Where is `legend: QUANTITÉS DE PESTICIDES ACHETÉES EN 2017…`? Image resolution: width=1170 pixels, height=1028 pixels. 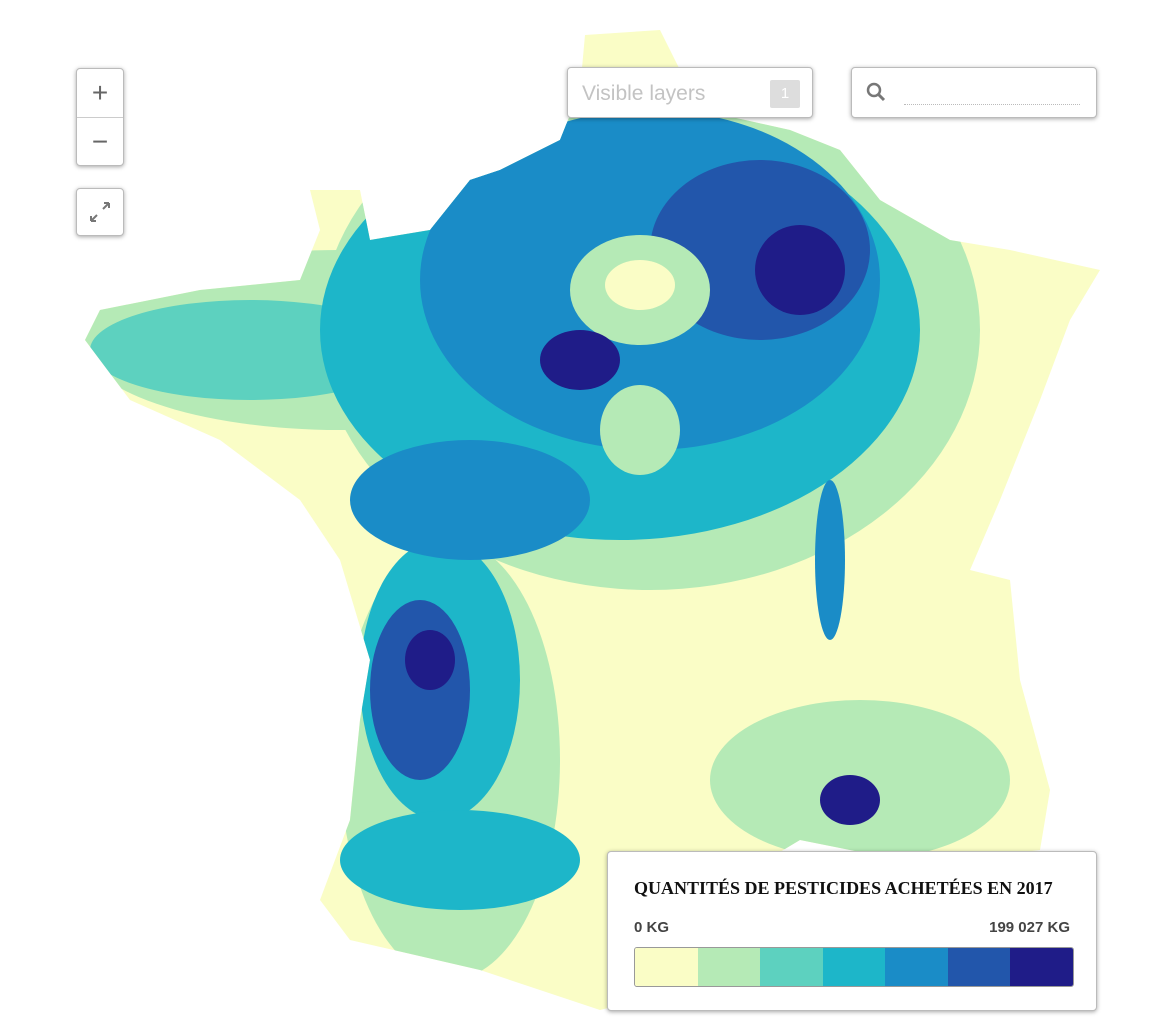 legend: QUANTITÉS DE PESTICIDES ACHETÉES EN 2017… is located at coordinates (852, 931).